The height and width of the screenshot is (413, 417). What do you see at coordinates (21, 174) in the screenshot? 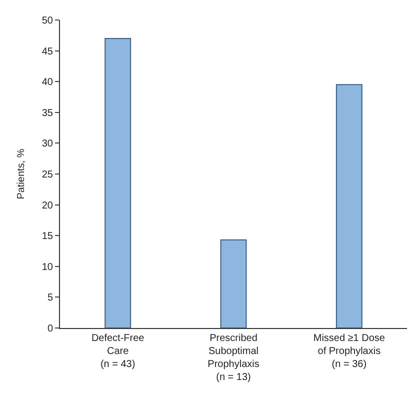
I see `y-axis-title: Patients, %` at bounding box center [21, 174].